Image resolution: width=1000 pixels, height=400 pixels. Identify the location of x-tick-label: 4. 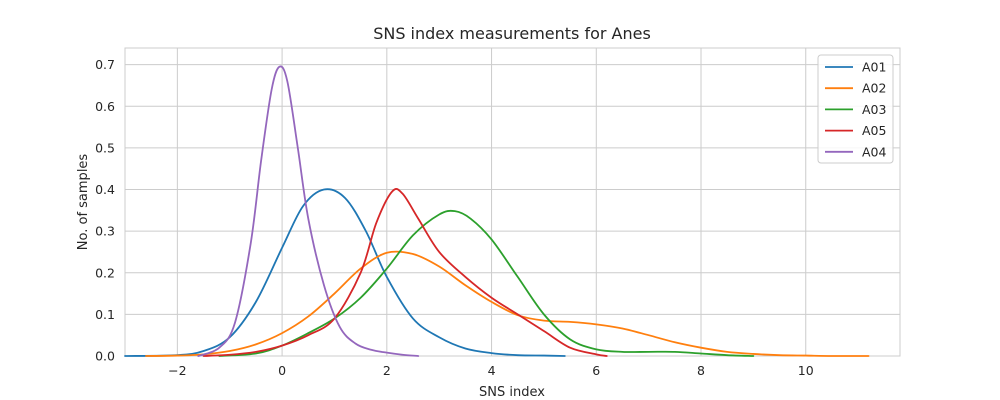
(492, 370).